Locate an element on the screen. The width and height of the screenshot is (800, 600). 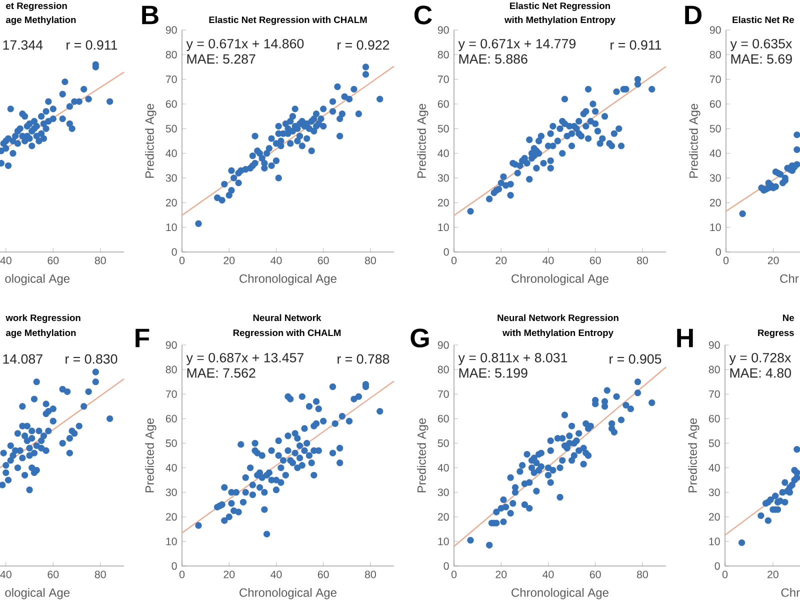
chart-title: Ne is located at coordinates (788, 318).